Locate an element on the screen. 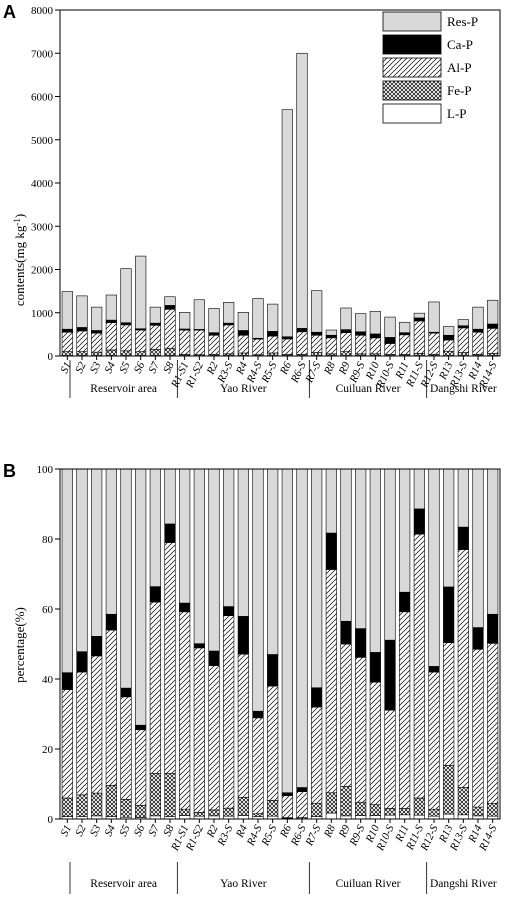 This screenshot has width=505, height=899. y-tick-label: 6000 is located at coordinates (42, 98).